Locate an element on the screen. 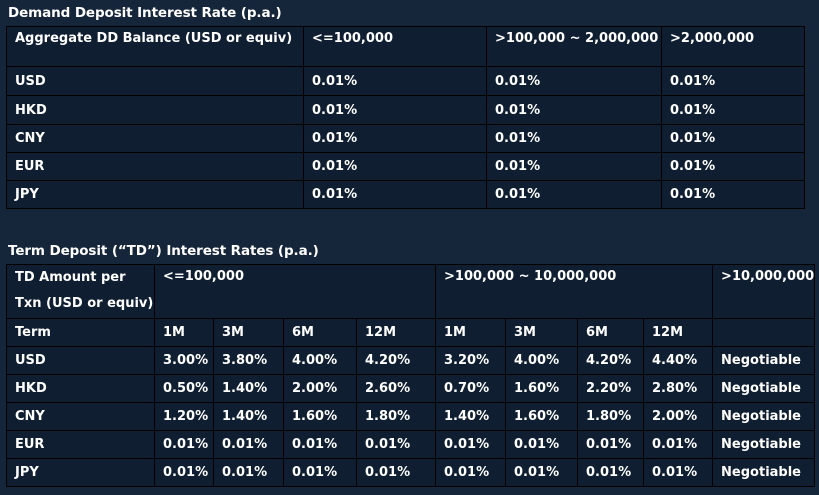 The height and width of the screenshot is (495, 819). dd-currency: HKD is located at coordinates (155, 110).